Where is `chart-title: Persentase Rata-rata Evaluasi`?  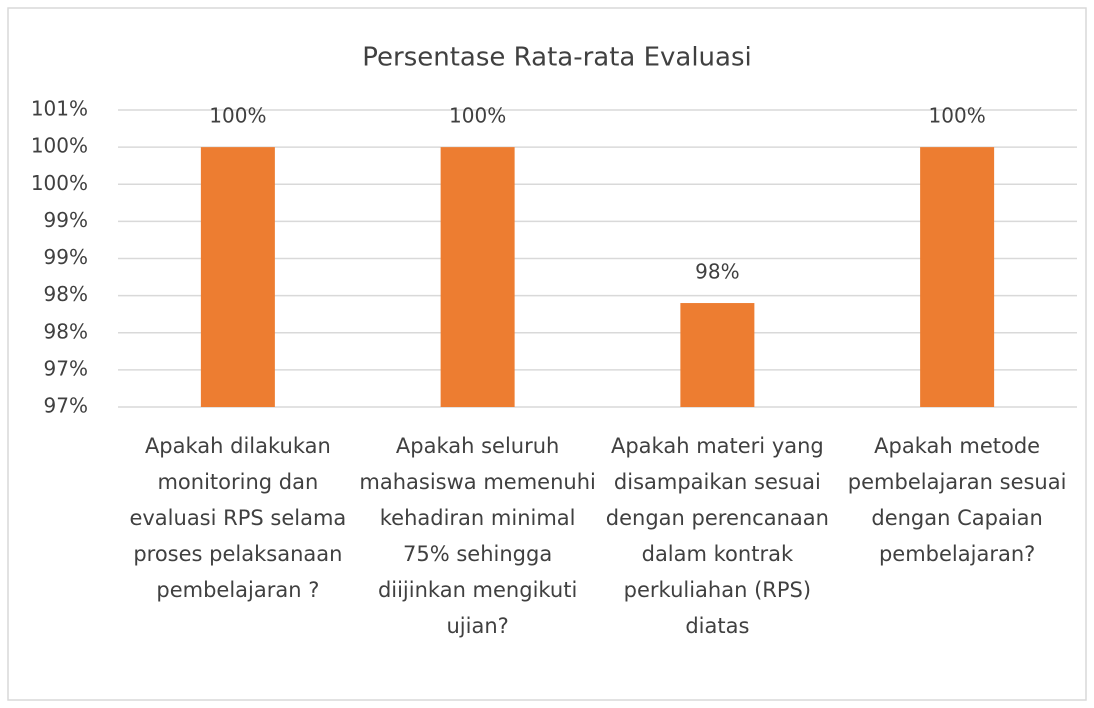
chart-title: Persentase Rata-rata Evaluasi is located at coordinates (557, 58).